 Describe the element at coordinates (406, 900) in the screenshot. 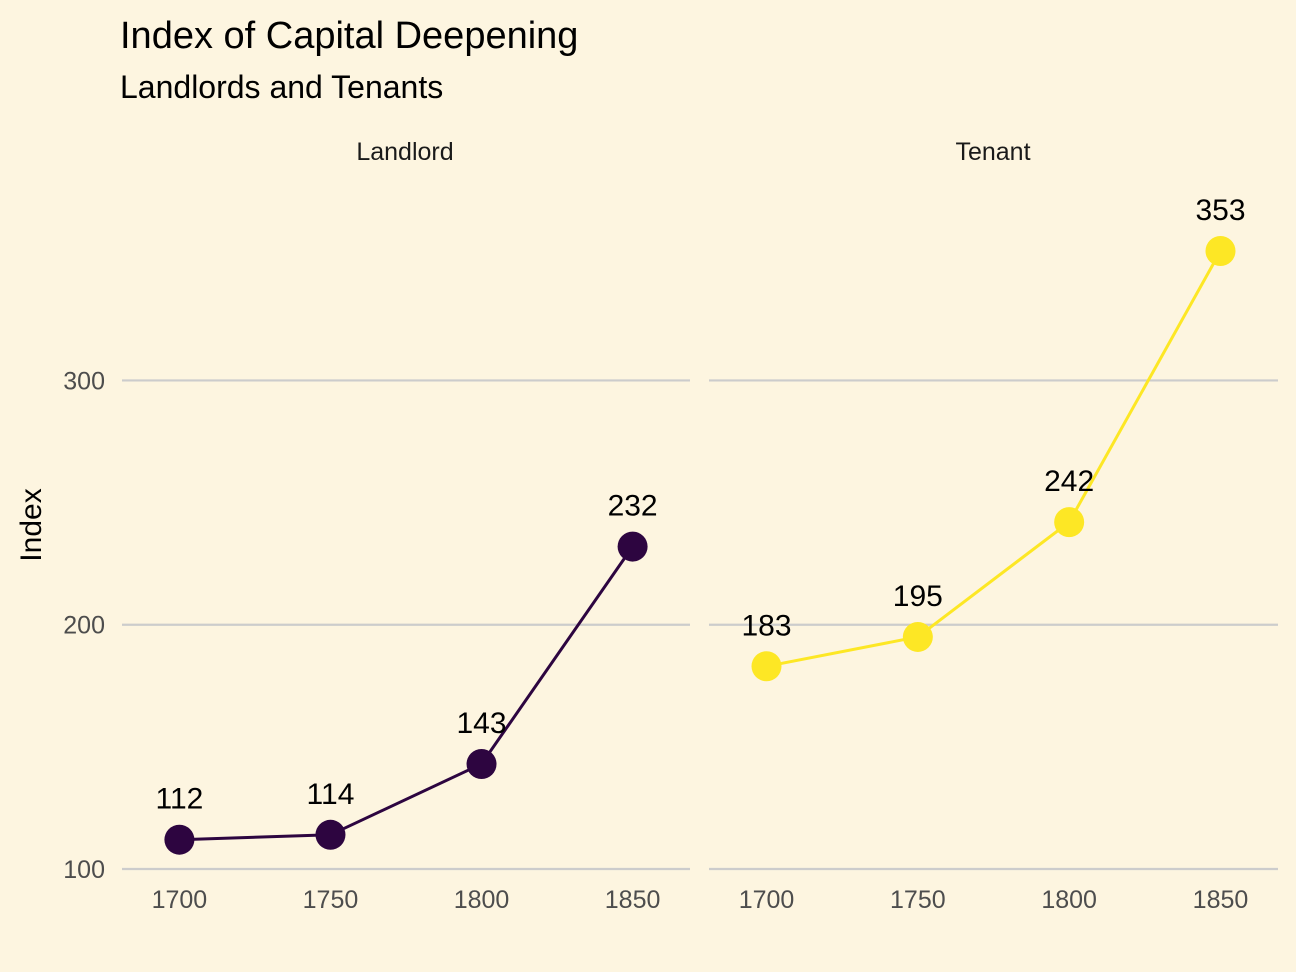

I see `x-axis-ticks-landlord: 1700 1750 1800 1850` at that location.